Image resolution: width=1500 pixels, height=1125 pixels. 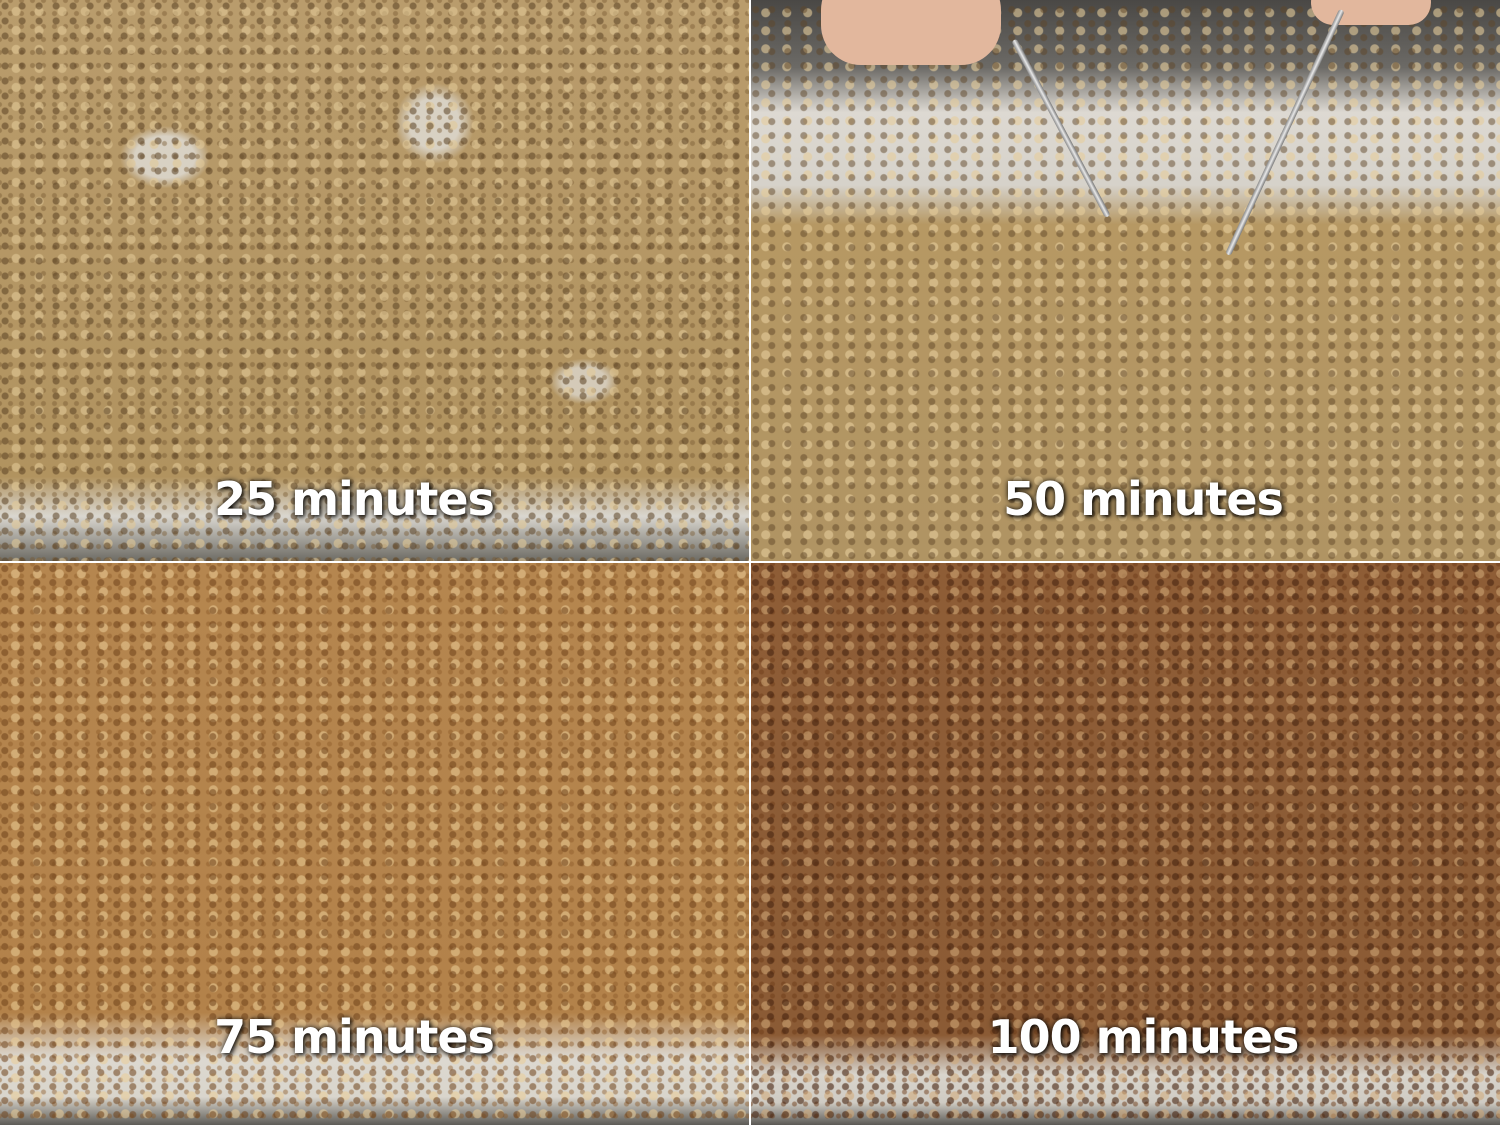 I want to click on time-label: 25 minutes, so click(x=354, y=499).